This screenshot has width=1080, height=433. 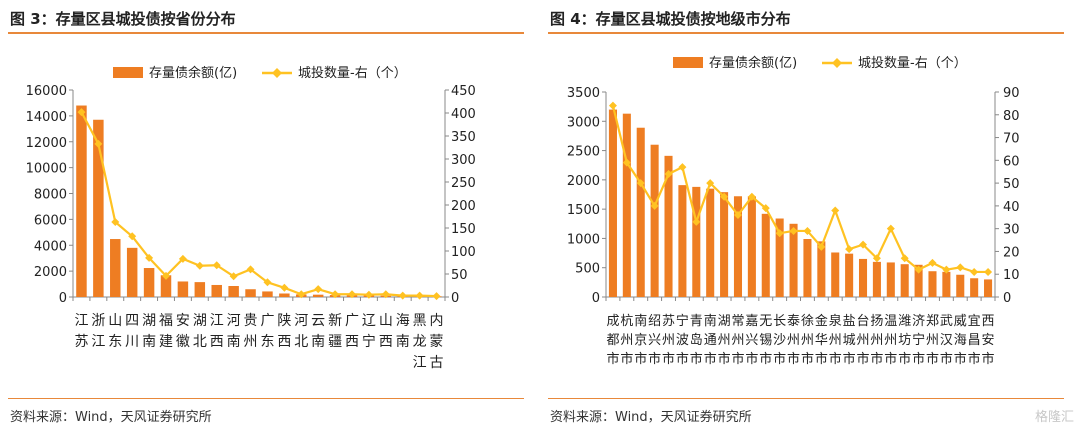 I want to click on fig4-y2-tick-label: 40, so click(x=1011, y=207).